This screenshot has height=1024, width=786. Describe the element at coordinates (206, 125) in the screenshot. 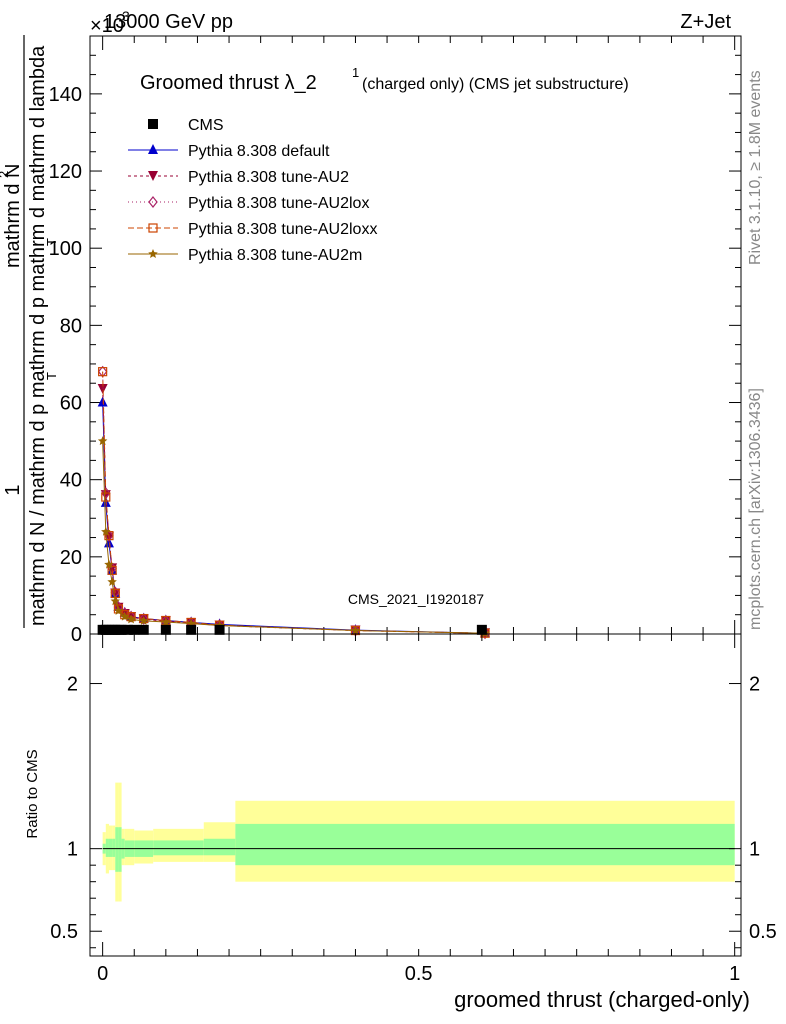

I see `legend-label: CMS` at that location.